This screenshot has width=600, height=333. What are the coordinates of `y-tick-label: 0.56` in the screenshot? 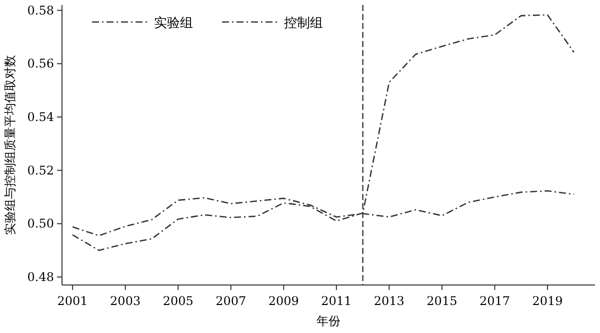 It's located at (40, 63).